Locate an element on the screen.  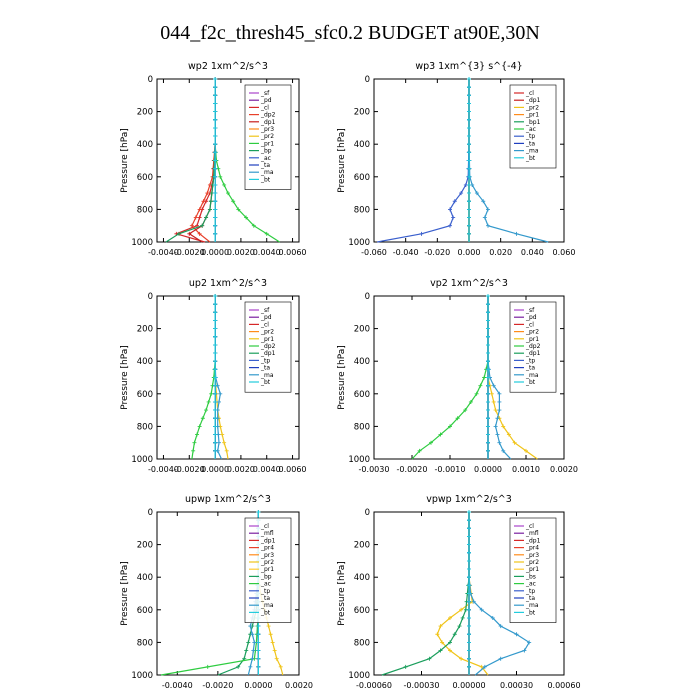
legend-label: _bs is located at coordinates (530, 576).